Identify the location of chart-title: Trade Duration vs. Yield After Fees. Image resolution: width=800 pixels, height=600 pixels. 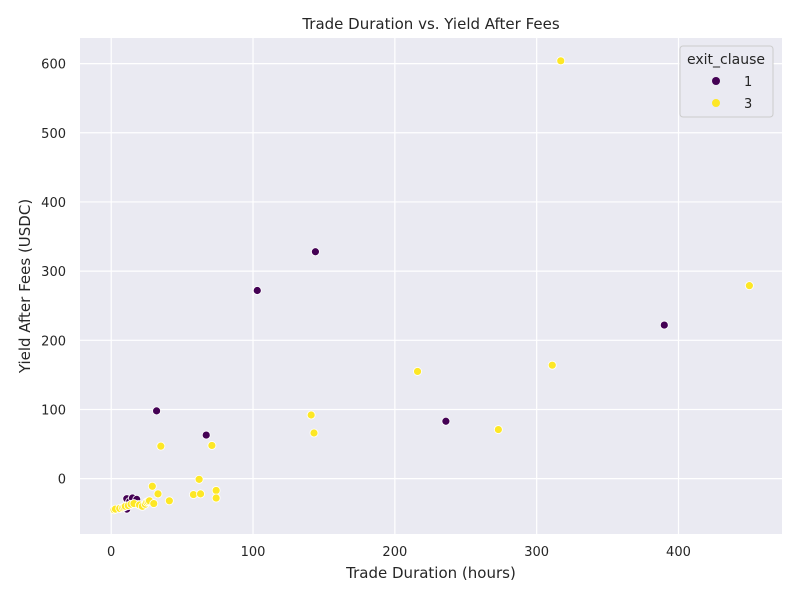
(430, 24).